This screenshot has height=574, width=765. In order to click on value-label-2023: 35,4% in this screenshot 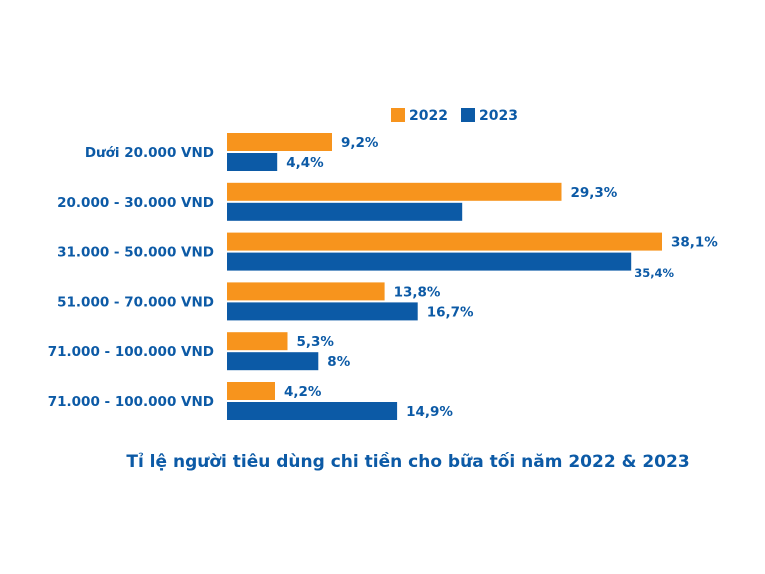, I will do `click(654, 273)`.